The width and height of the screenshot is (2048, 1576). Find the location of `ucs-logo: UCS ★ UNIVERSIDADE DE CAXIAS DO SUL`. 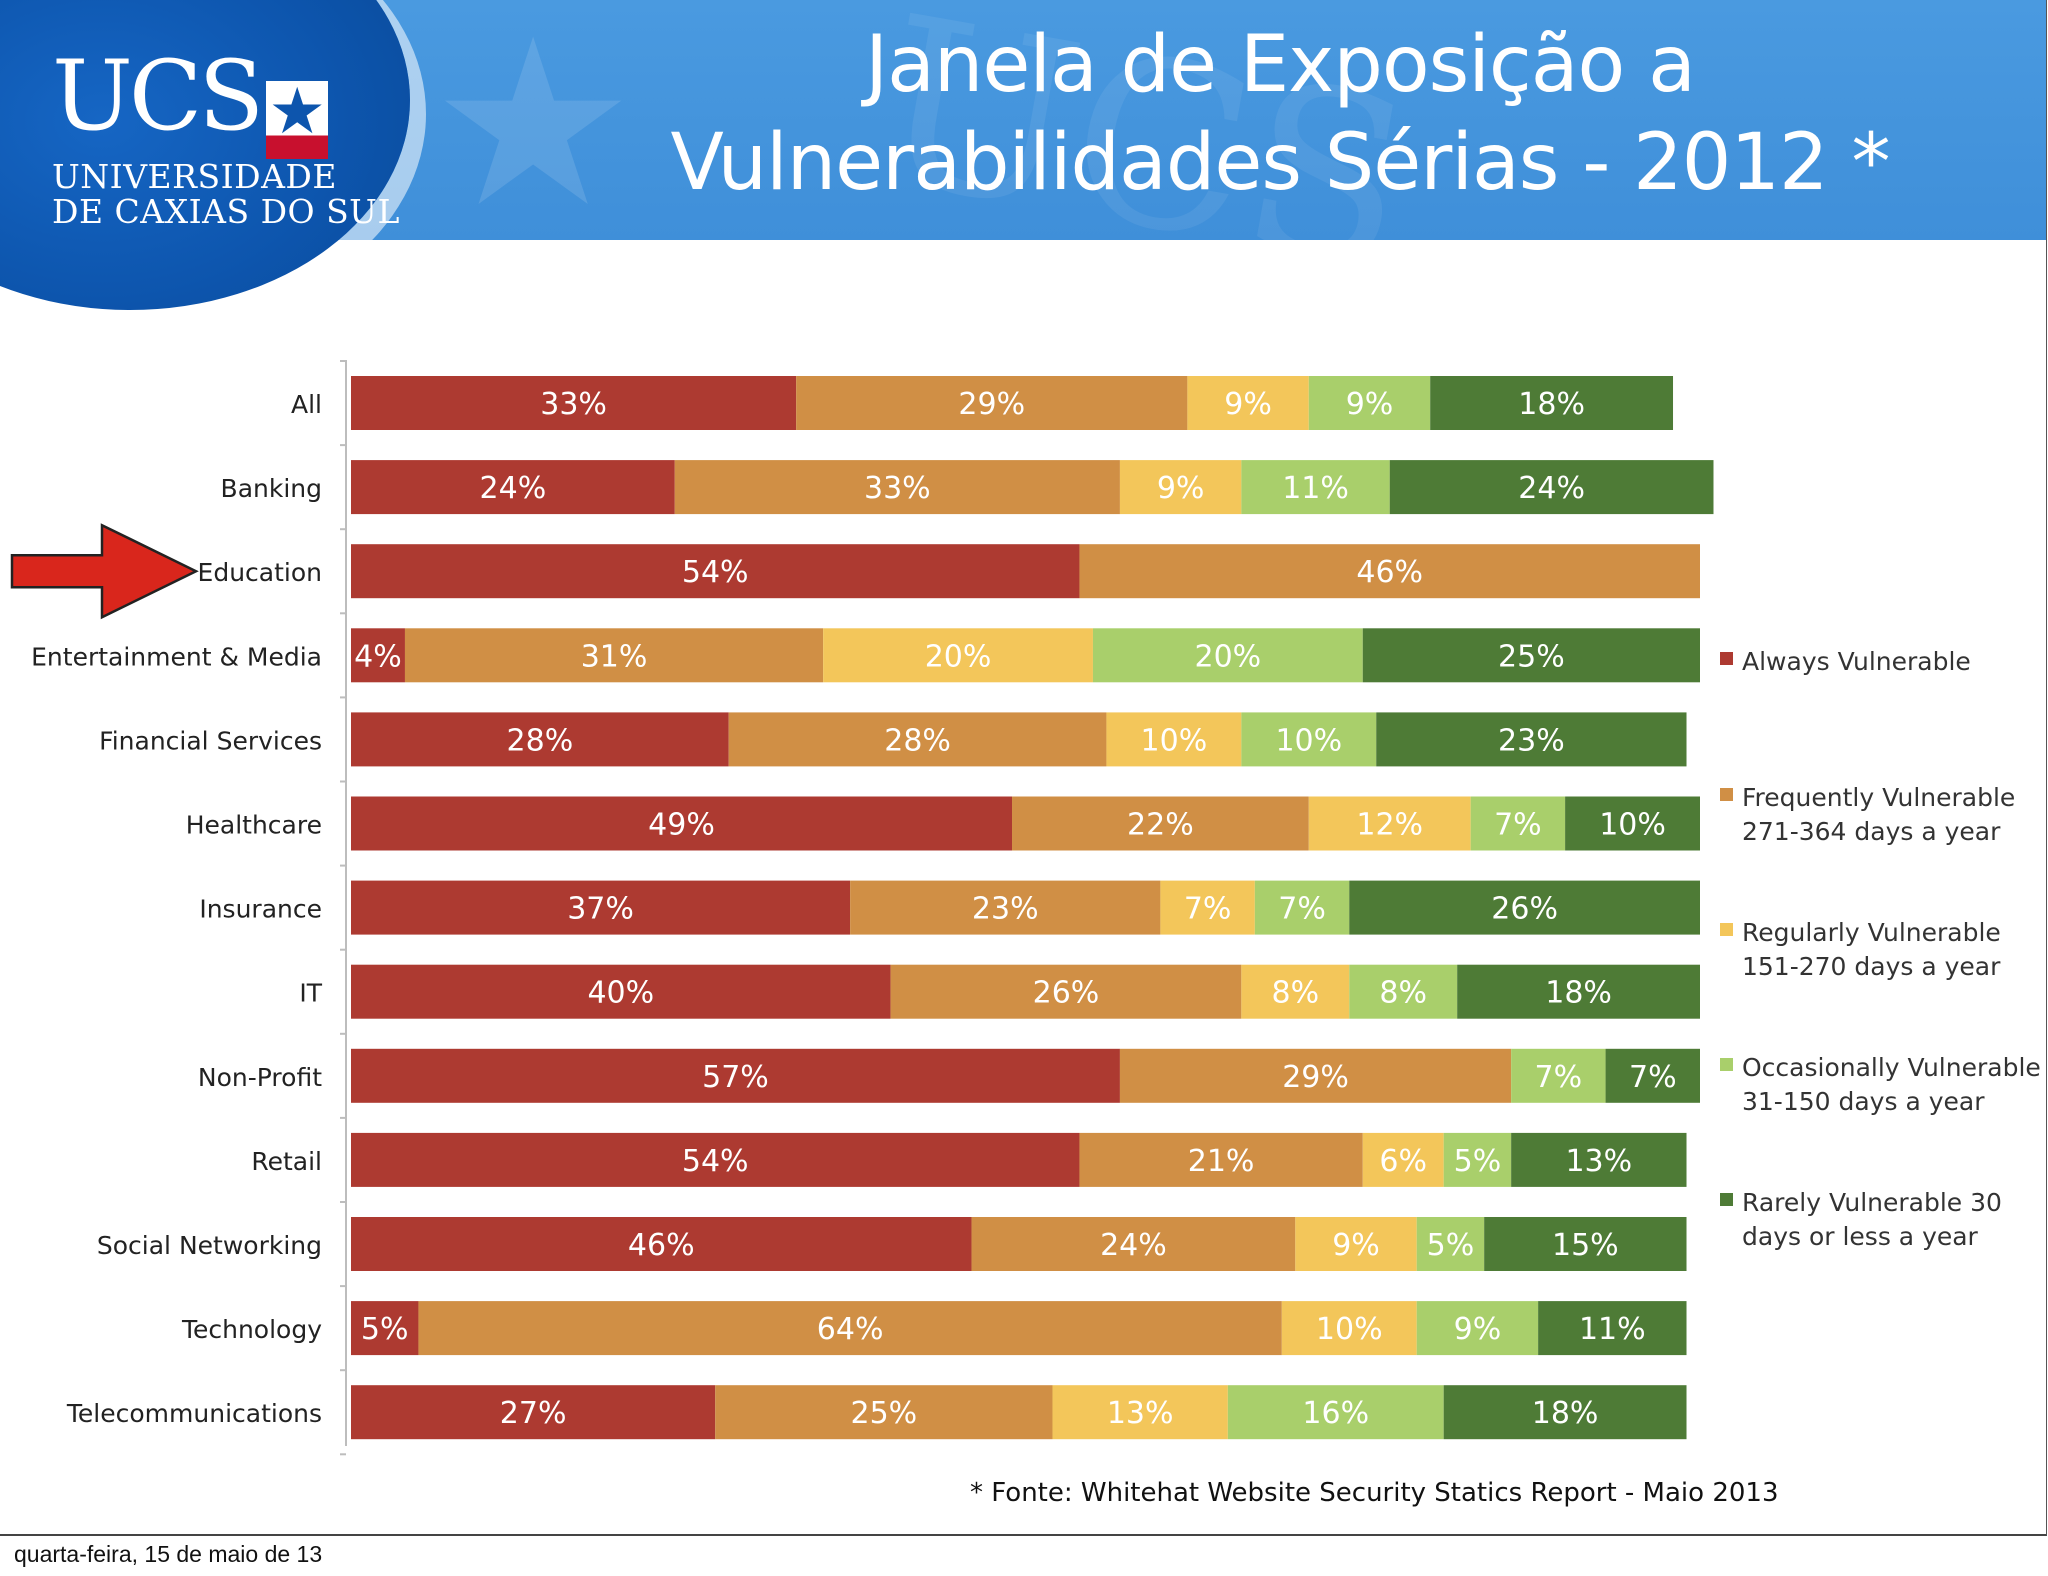

ucs-logo: UCS ★ UNIVERSIDADE DE CAXIAS DO SUL is located at coordinates (226, 138).